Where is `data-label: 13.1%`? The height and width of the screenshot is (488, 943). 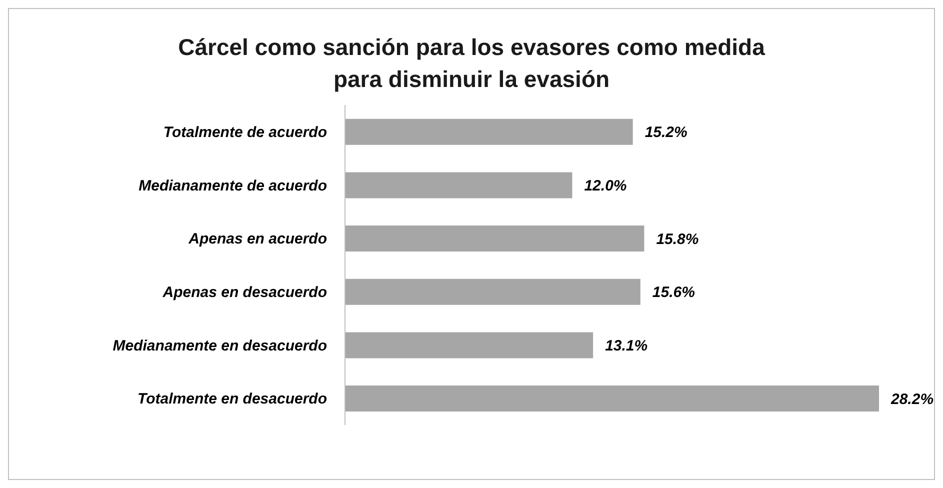 data-label: 13.1% is located at coordinates (626, 346).